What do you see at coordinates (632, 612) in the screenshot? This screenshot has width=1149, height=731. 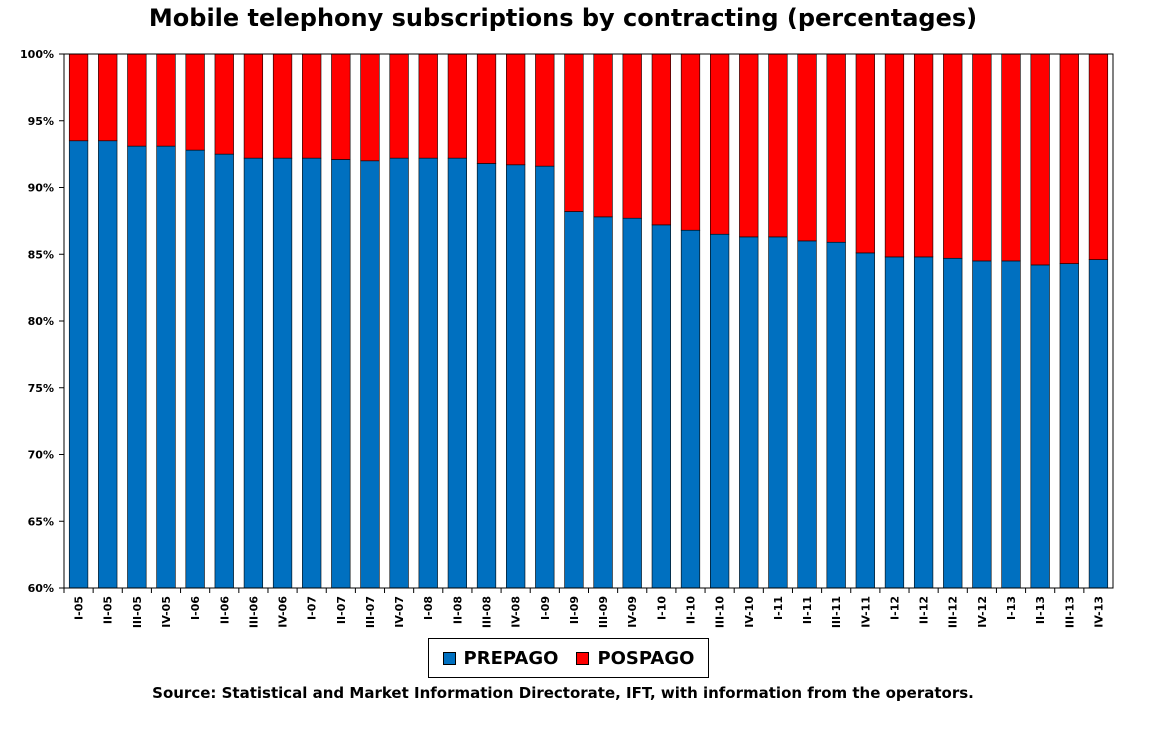 I see `x-tick-label: IV-09` at bounding box center [632, 612].